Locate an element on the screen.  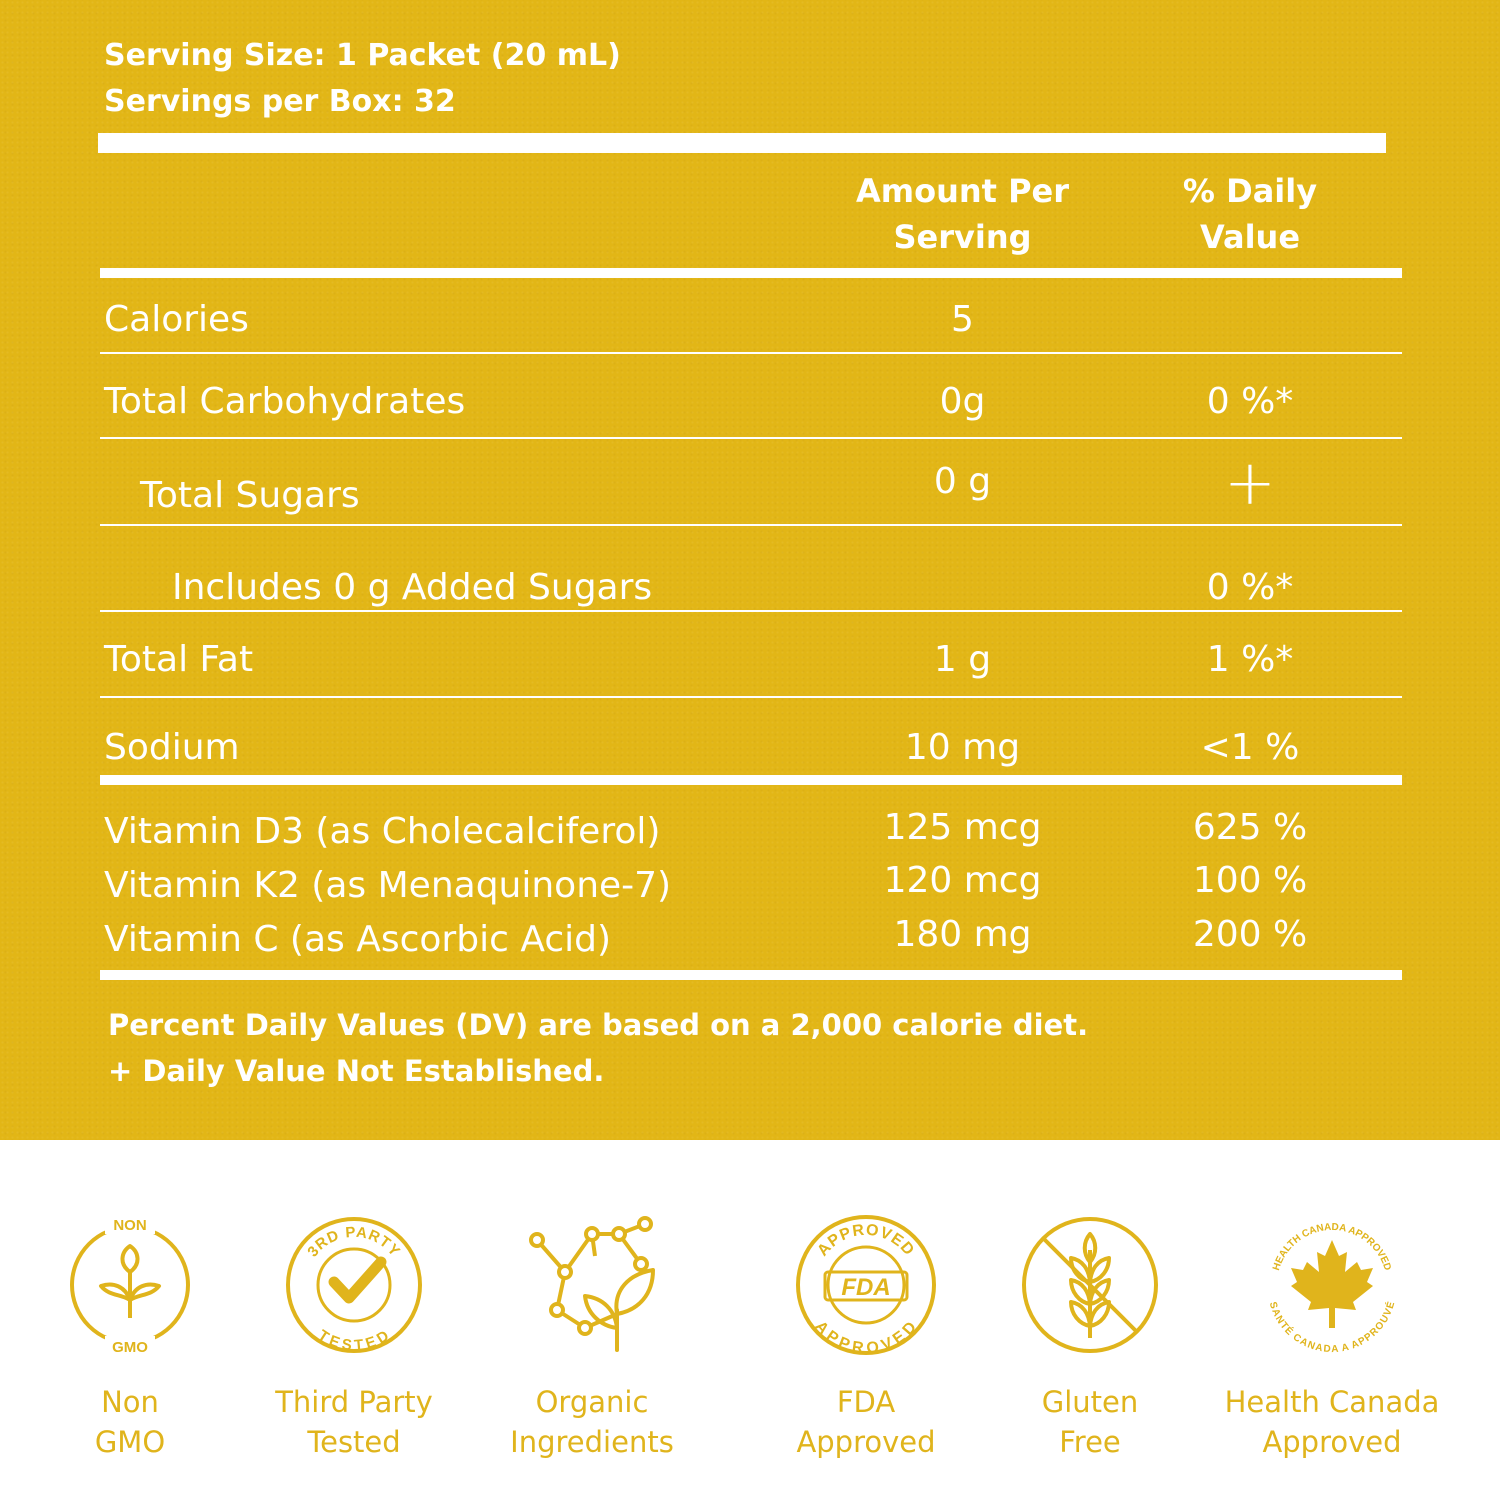
svg-text: FDA is located at coordinates (865, 1287).